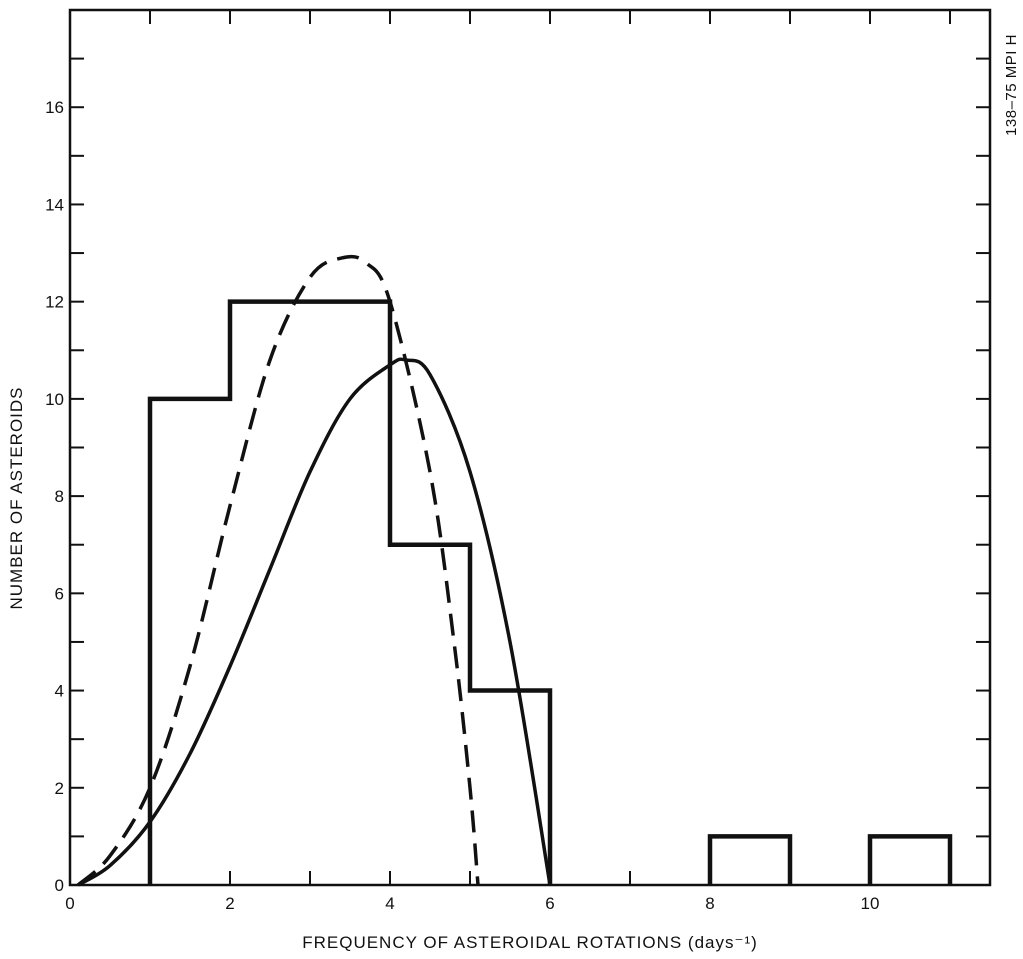 The width and height of the screenshot is (1023, 959). Describe the element at coordinates (54, 399) in the screenshot. I see `y-tick-label: 10` at that location.